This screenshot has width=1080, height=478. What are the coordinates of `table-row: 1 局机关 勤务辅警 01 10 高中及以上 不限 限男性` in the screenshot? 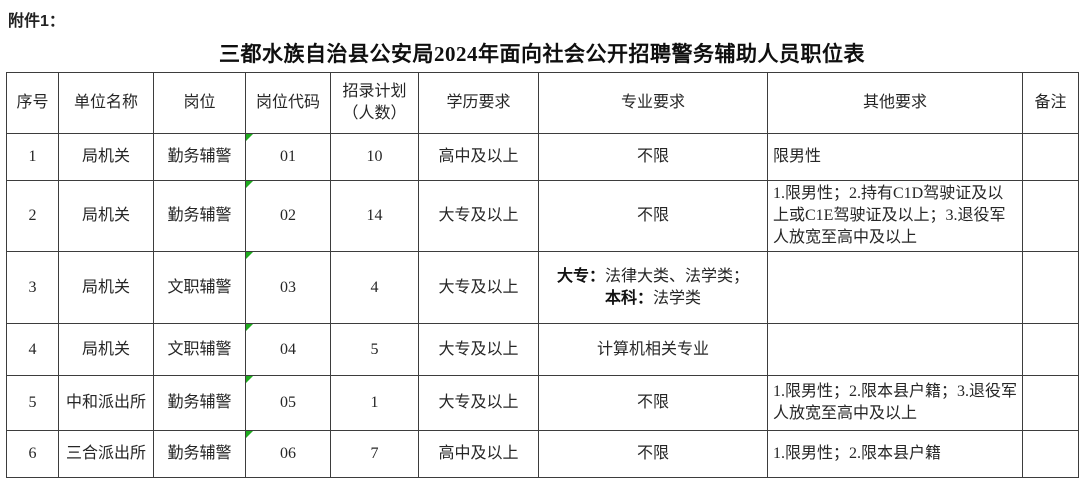 It's located at (542, 157).